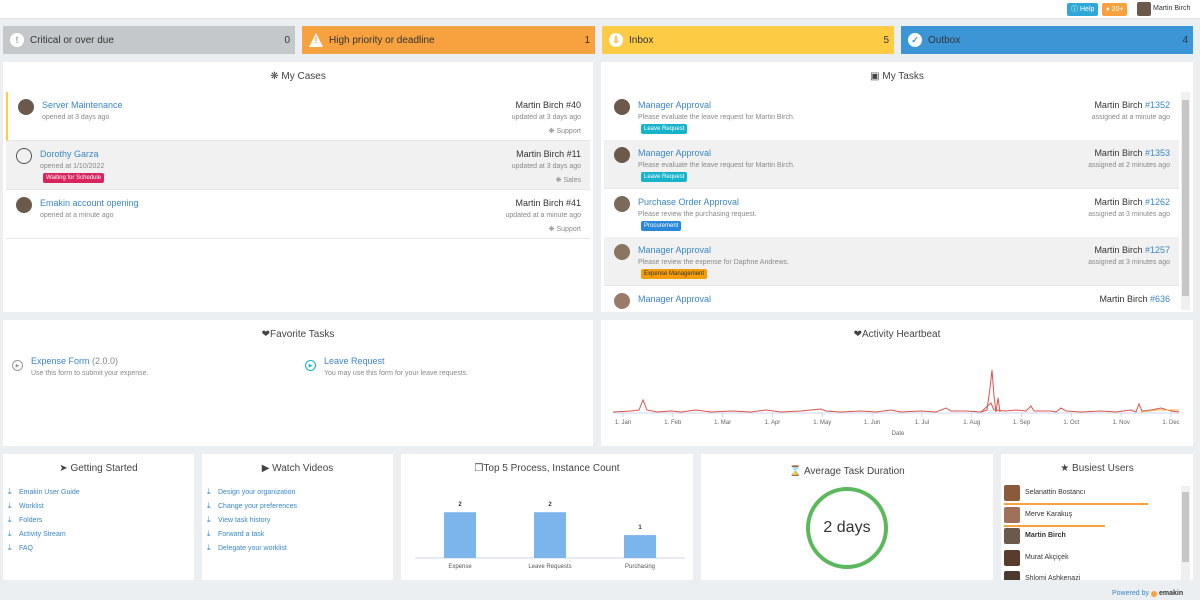 Image resolution: width=1200 pixels, height=600 pixels. What do you see at coordinates (479, 468) in the screenshot?
I see `cubes-icon: ❒` at bounding box center [479, 468].